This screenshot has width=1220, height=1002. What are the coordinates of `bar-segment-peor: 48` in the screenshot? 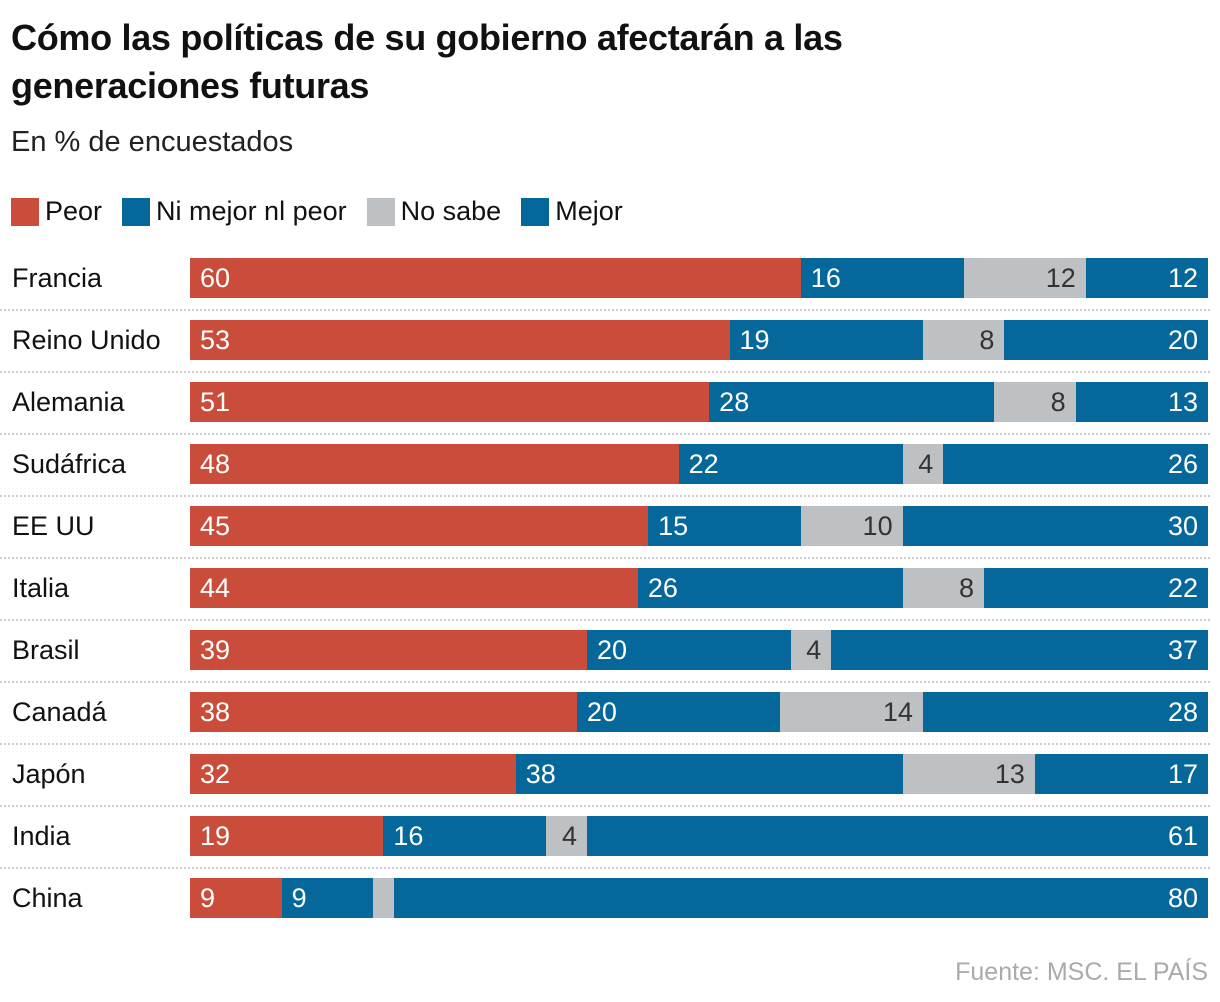 It's located at (434, 464).